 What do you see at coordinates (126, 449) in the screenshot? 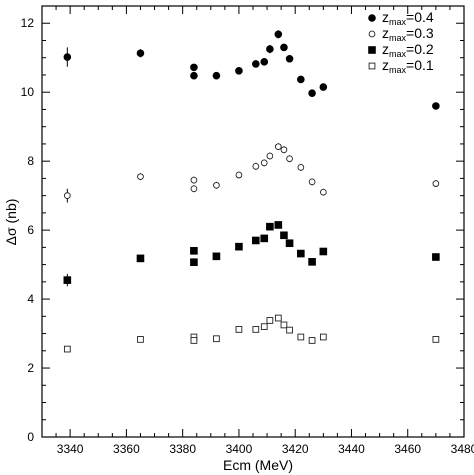
I see `x-tick-label: 3360` at bounding box center [126, 449].